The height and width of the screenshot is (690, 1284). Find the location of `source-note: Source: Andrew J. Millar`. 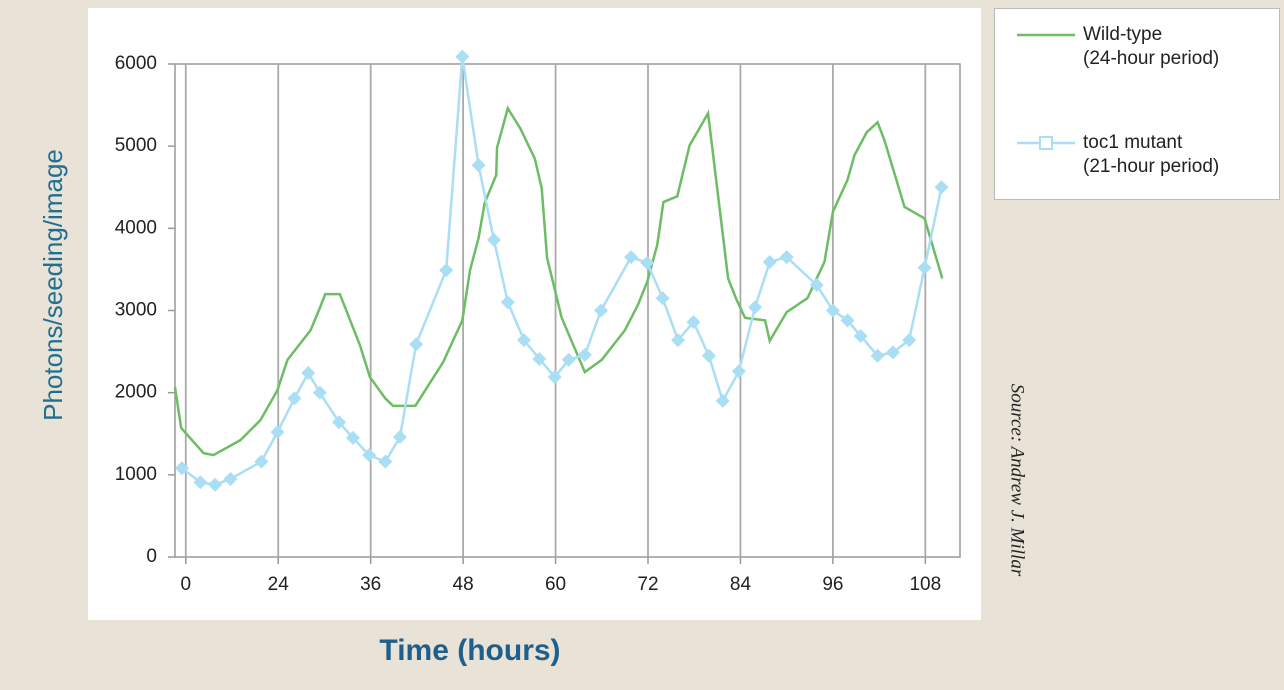

source-note: Source: Andrew J. Millar is located at coordinates (1017, 480).